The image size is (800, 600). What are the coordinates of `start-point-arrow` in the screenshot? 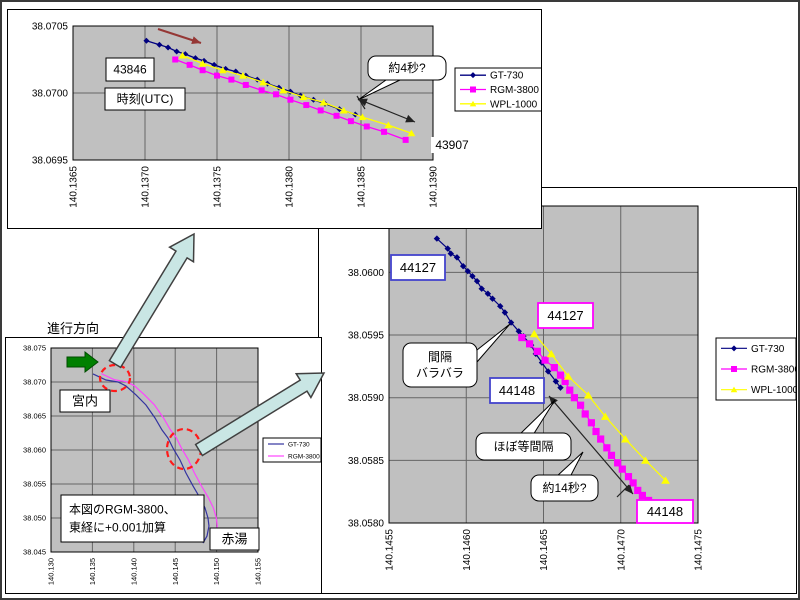 It's located at (82, 362).